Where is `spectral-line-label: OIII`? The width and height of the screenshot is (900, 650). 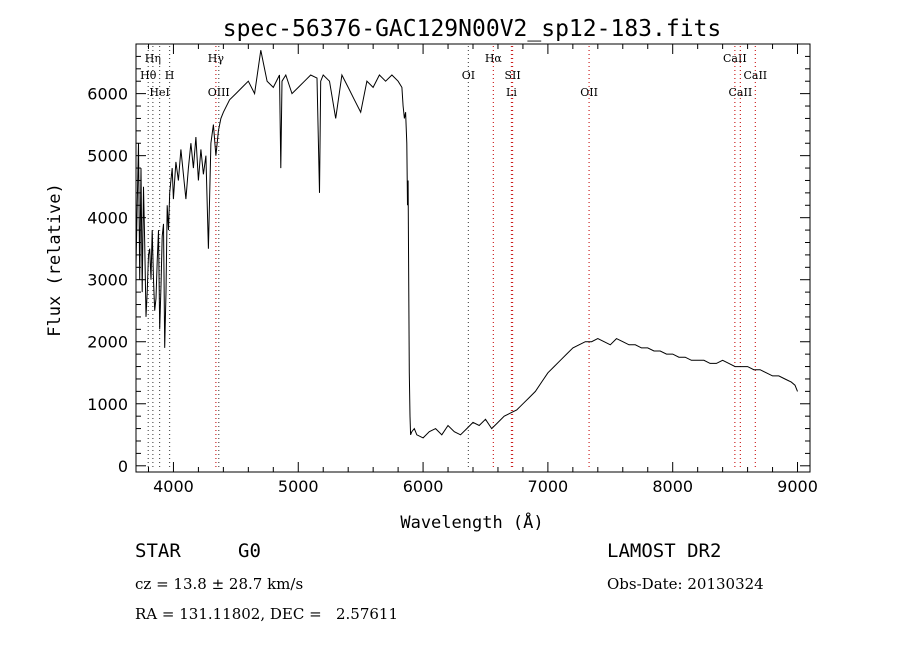
spectral-line-label: OIII is located at coordinates (219, 92).